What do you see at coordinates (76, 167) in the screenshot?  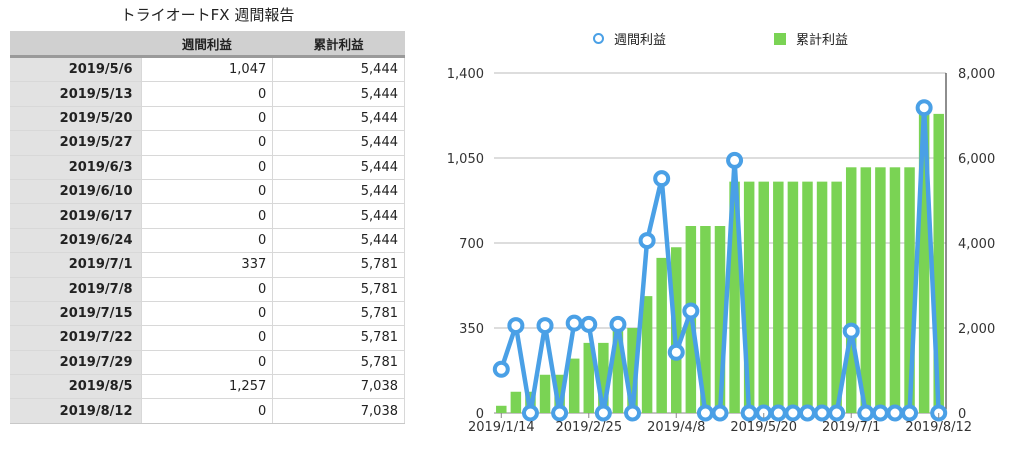 I see `row-date: 2019/6/3` at bounding box center [76, 167].